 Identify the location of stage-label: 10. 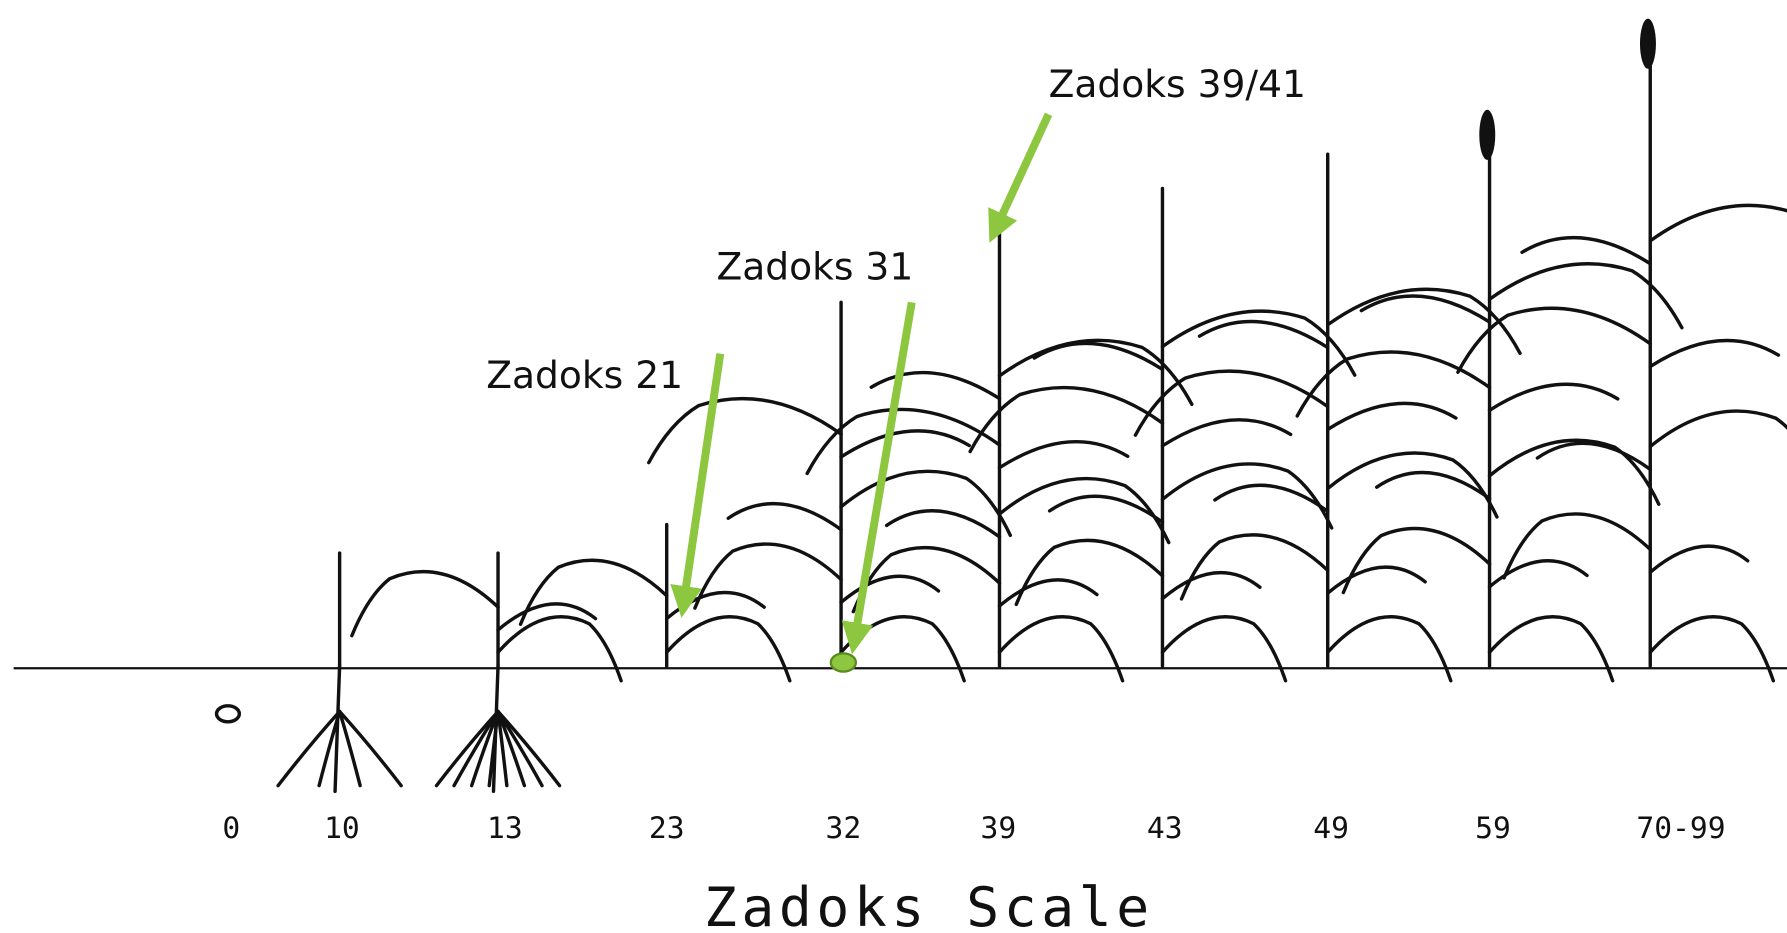
(342, 827).